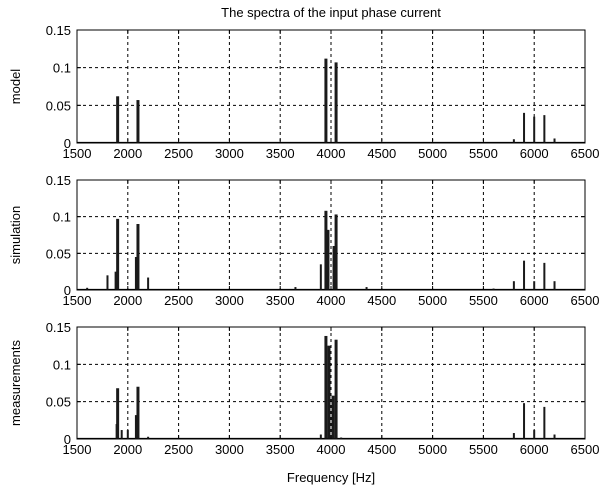 Image resolution: width=603 pixels, height=490 pixels. I want to click on model-x-tick-label: 2000, so click(127, 153).